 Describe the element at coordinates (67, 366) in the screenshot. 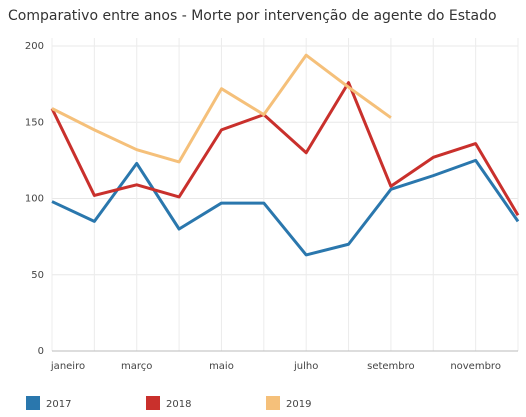

I see `x-tick-label: janeiro` at that location.